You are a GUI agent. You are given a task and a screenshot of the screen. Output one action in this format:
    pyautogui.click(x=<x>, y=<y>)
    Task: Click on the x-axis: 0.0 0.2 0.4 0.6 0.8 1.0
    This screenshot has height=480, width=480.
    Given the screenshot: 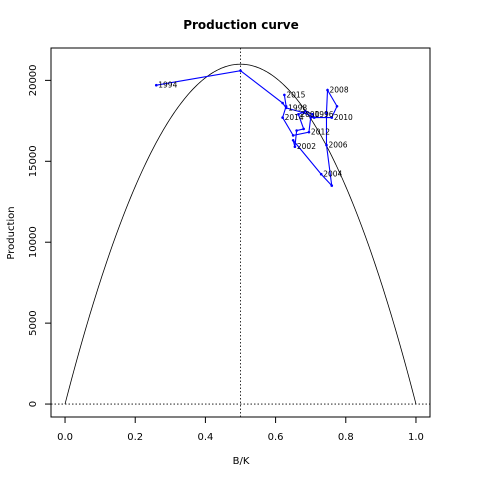 What is the action you would take?
    pyautogui.click(x=240, y=430)
    